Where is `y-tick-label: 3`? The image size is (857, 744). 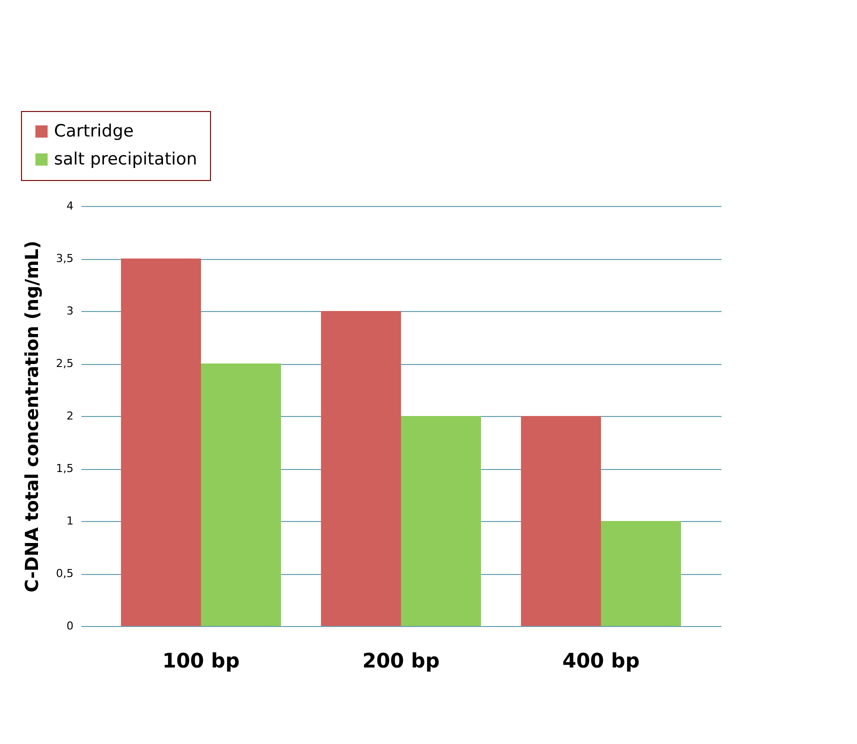
y-tick-label: 3 is located at coordinates (70, 311).